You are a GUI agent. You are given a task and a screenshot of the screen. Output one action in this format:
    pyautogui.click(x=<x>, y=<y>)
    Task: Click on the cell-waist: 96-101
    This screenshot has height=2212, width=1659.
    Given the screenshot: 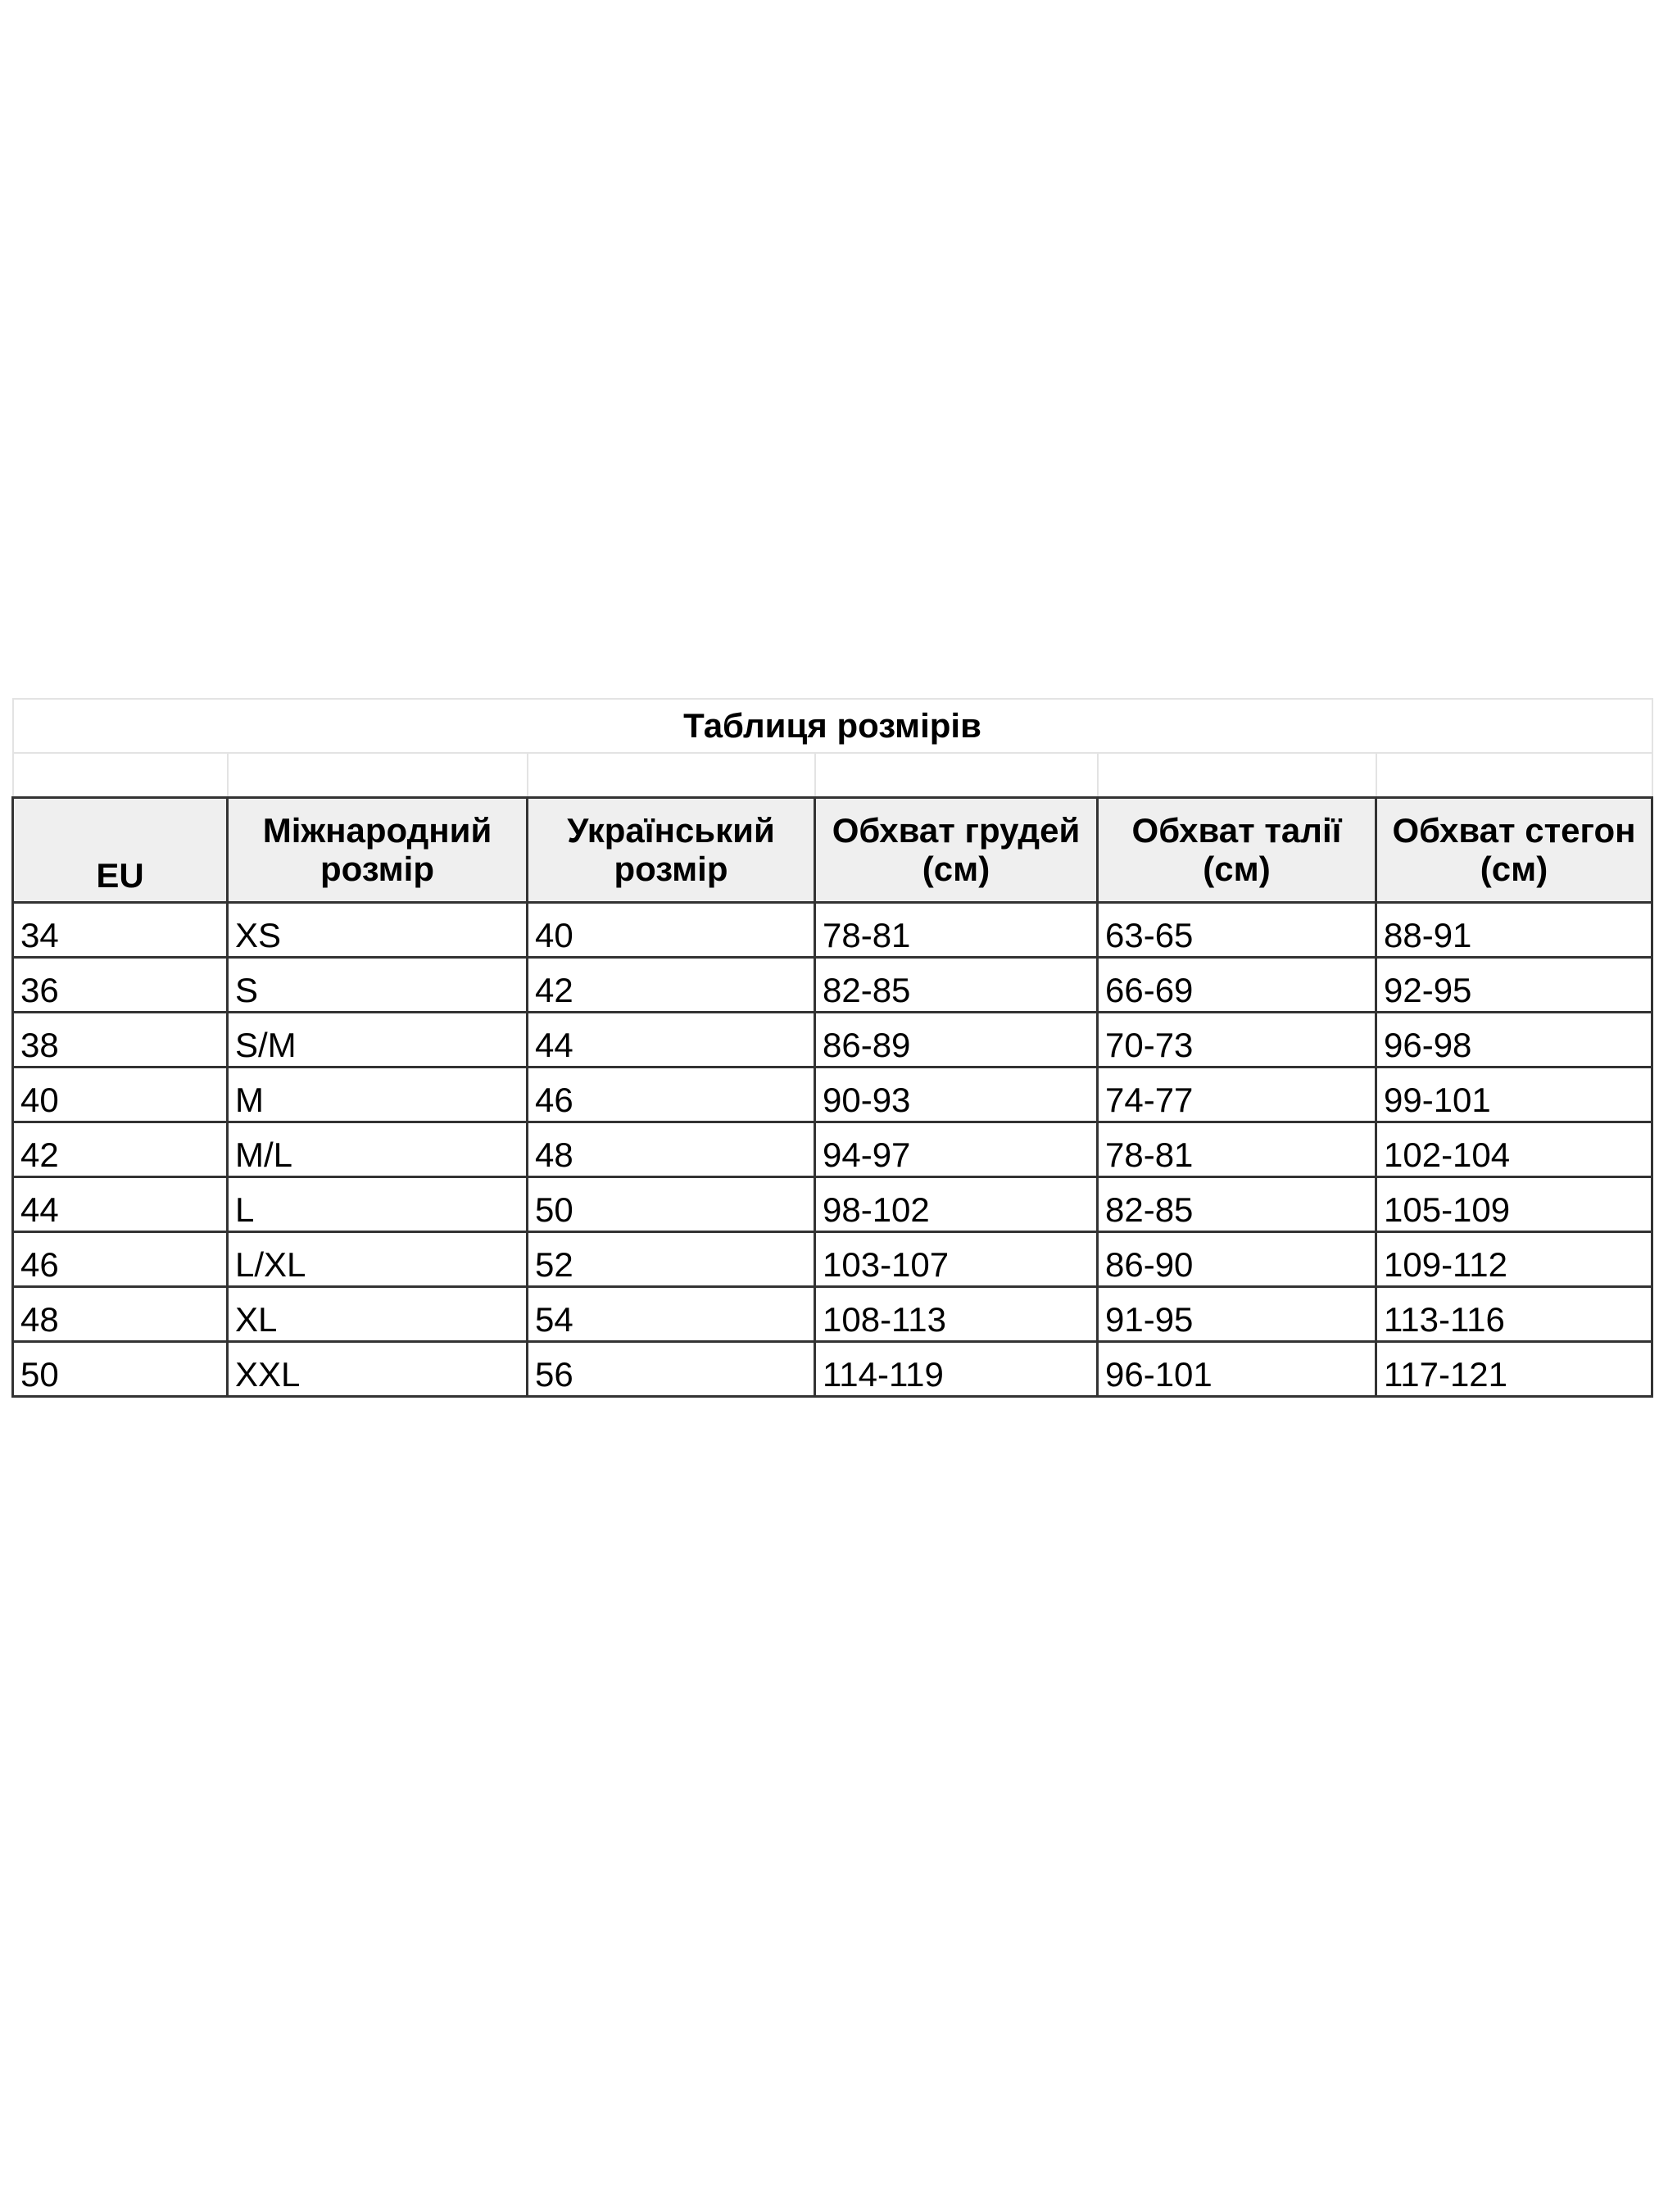 What is the action you would take?
    pyautogui.click(x=1236, y=1369)
    